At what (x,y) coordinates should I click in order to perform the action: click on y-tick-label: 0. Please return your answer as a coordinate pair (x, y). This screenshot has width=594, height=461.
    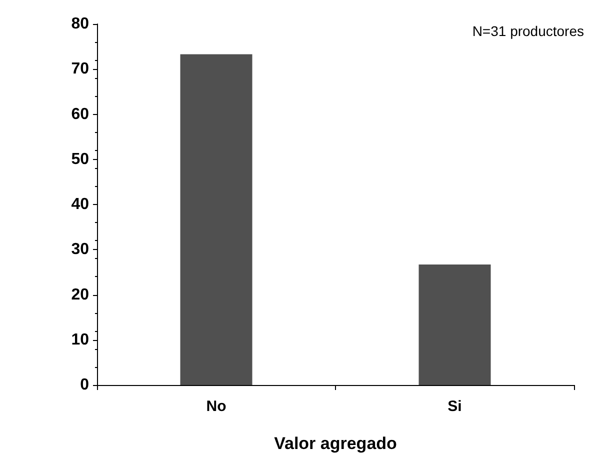
    Looking at the image, I should click on (85, 385).